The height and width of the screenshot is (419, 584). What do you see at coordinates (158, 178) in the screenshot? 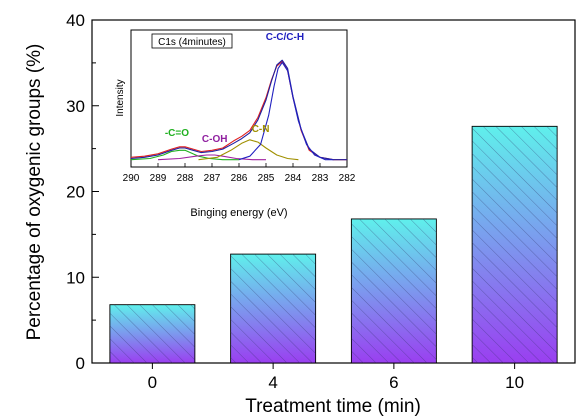
I see `inset-x-tick-label: 289` at bounding box center [158, 178].